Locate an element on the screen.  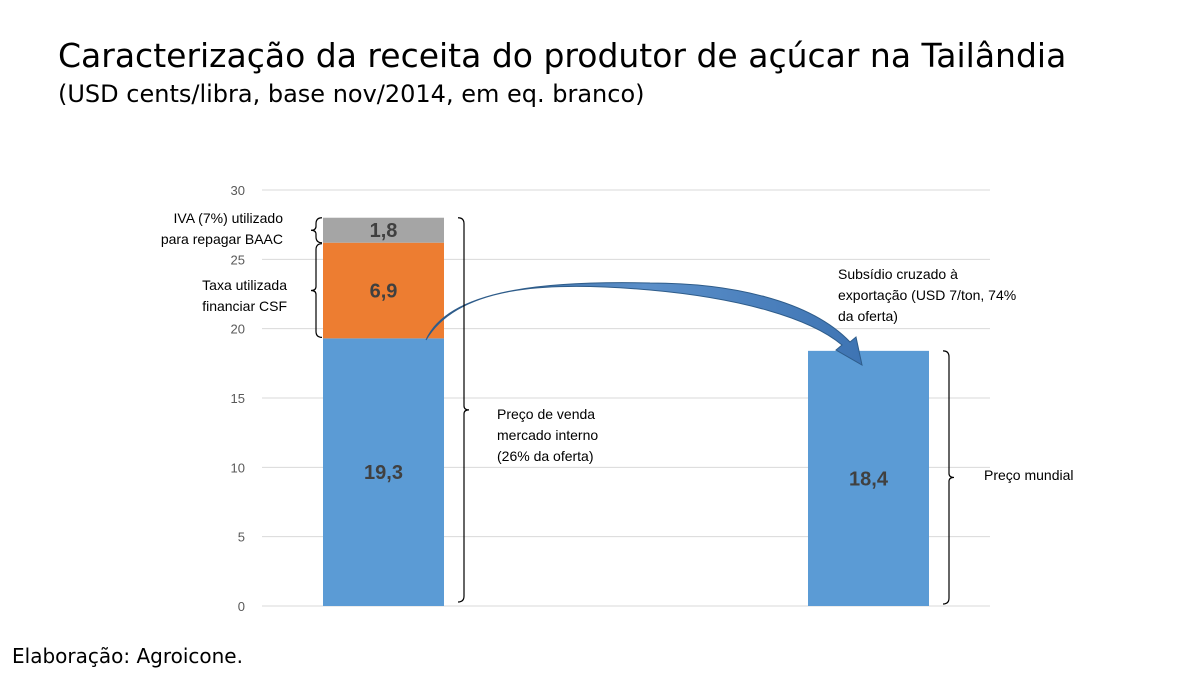
annotation-iva: para repagar BAAC is located at coordinates (222, 239).